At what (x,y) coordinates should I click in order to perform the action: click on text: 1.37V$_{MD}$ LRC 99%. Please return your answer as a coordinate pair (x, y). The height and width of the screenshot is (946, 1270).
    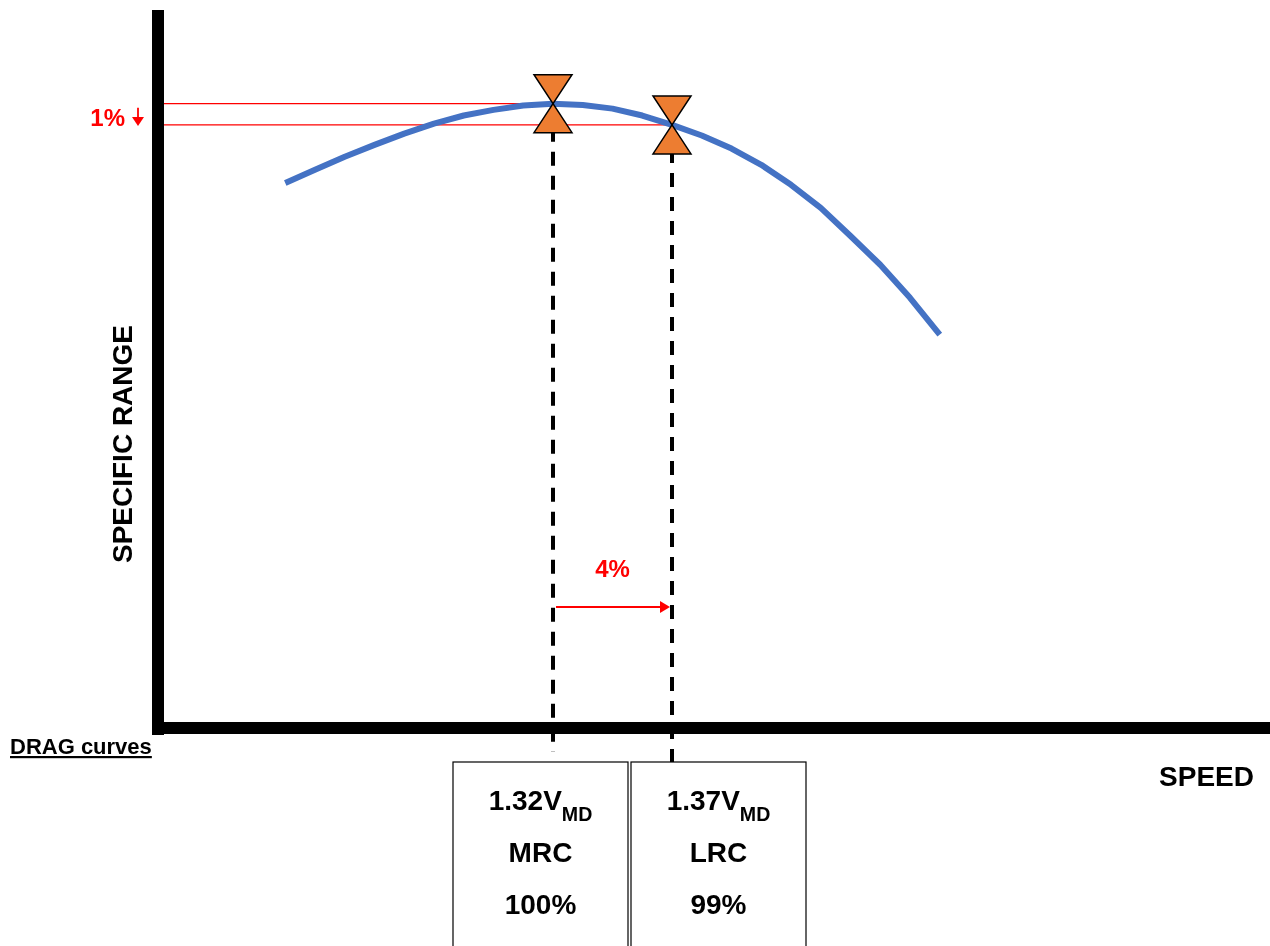
    Looking at the image, I should click on (718, 852).